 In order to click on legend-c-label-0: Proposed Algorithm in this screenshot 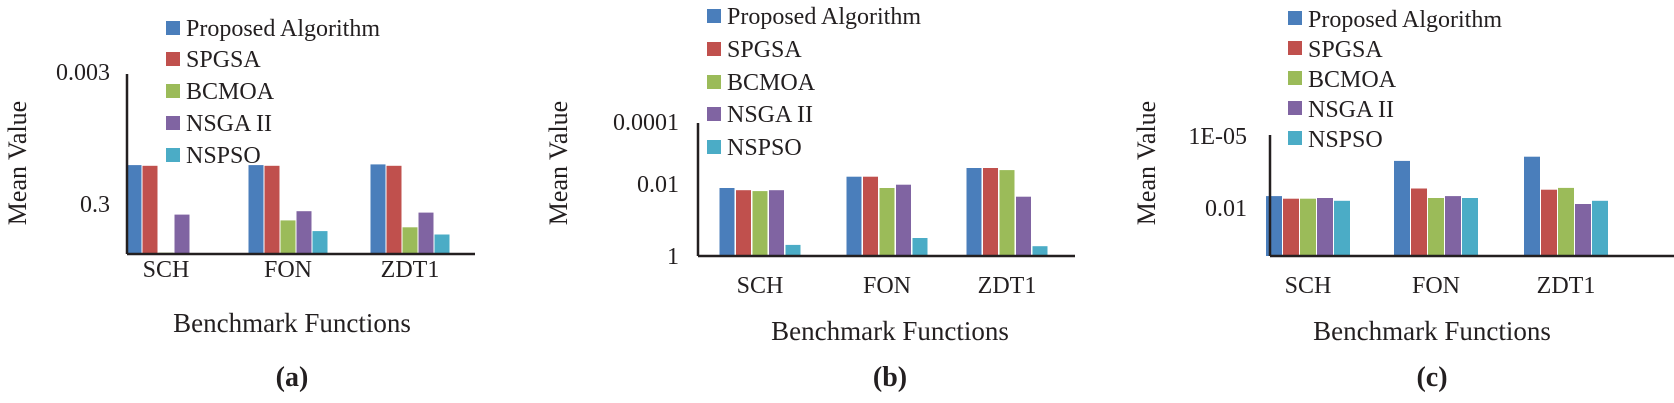, I will do `click(1405, 20)`.